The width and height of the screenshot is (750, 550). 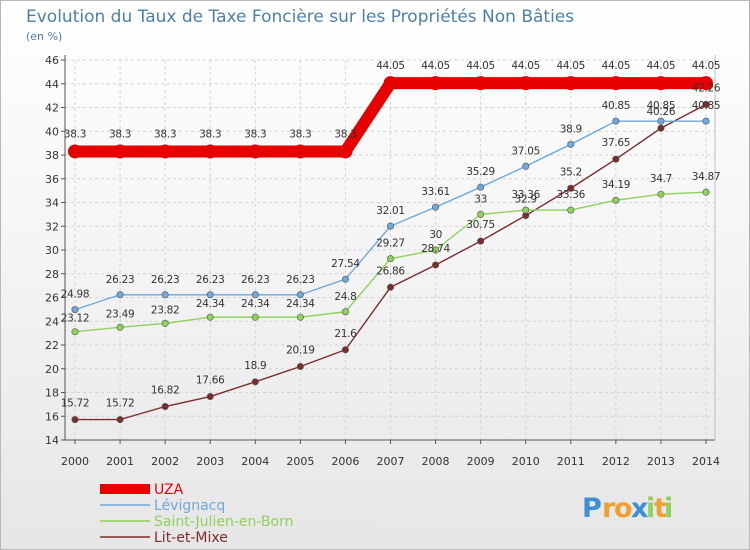 I want to click on y-tick-label: 16, so click(x=52, y=416).